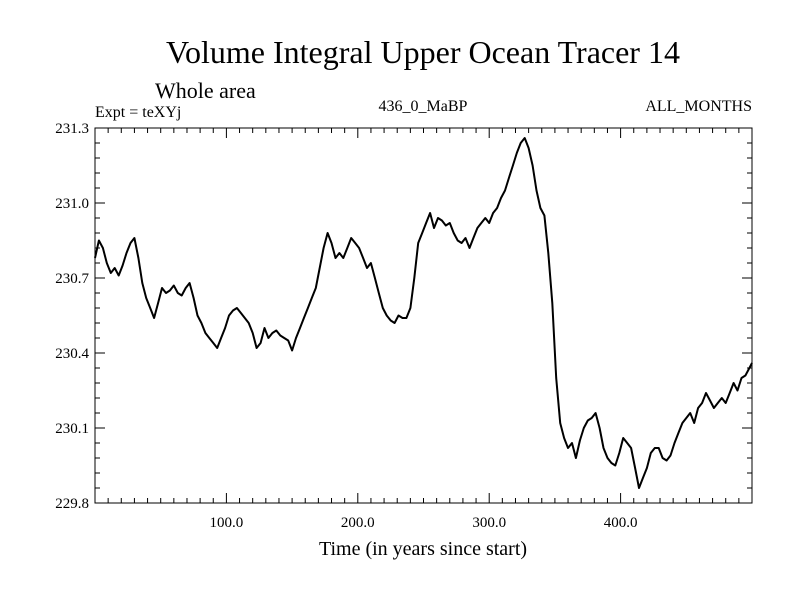 The image size is (800, 600). Describe the element at coordinates (698, 106) in the screenshot. I see `right-label: ALL_MONTHS` at that location.